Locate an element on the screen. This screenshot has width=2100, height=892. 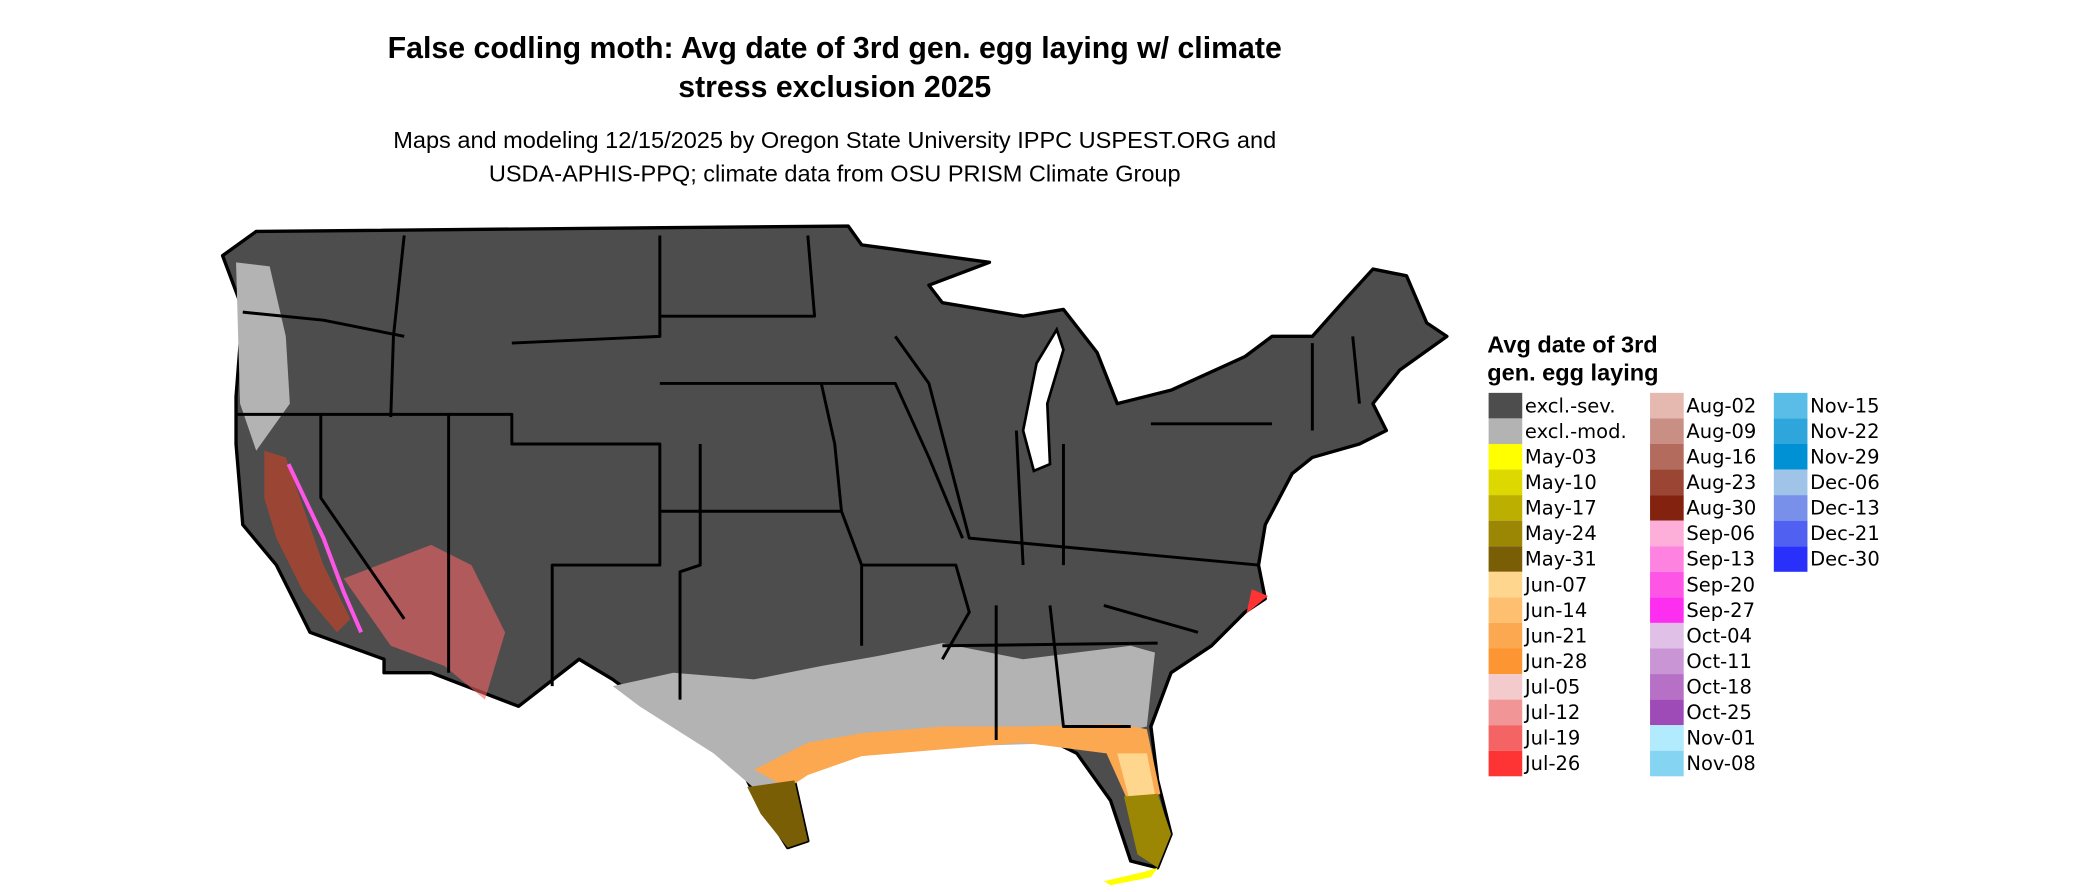
legend-label: Oct-11 is located at coordinates (1719, 661).